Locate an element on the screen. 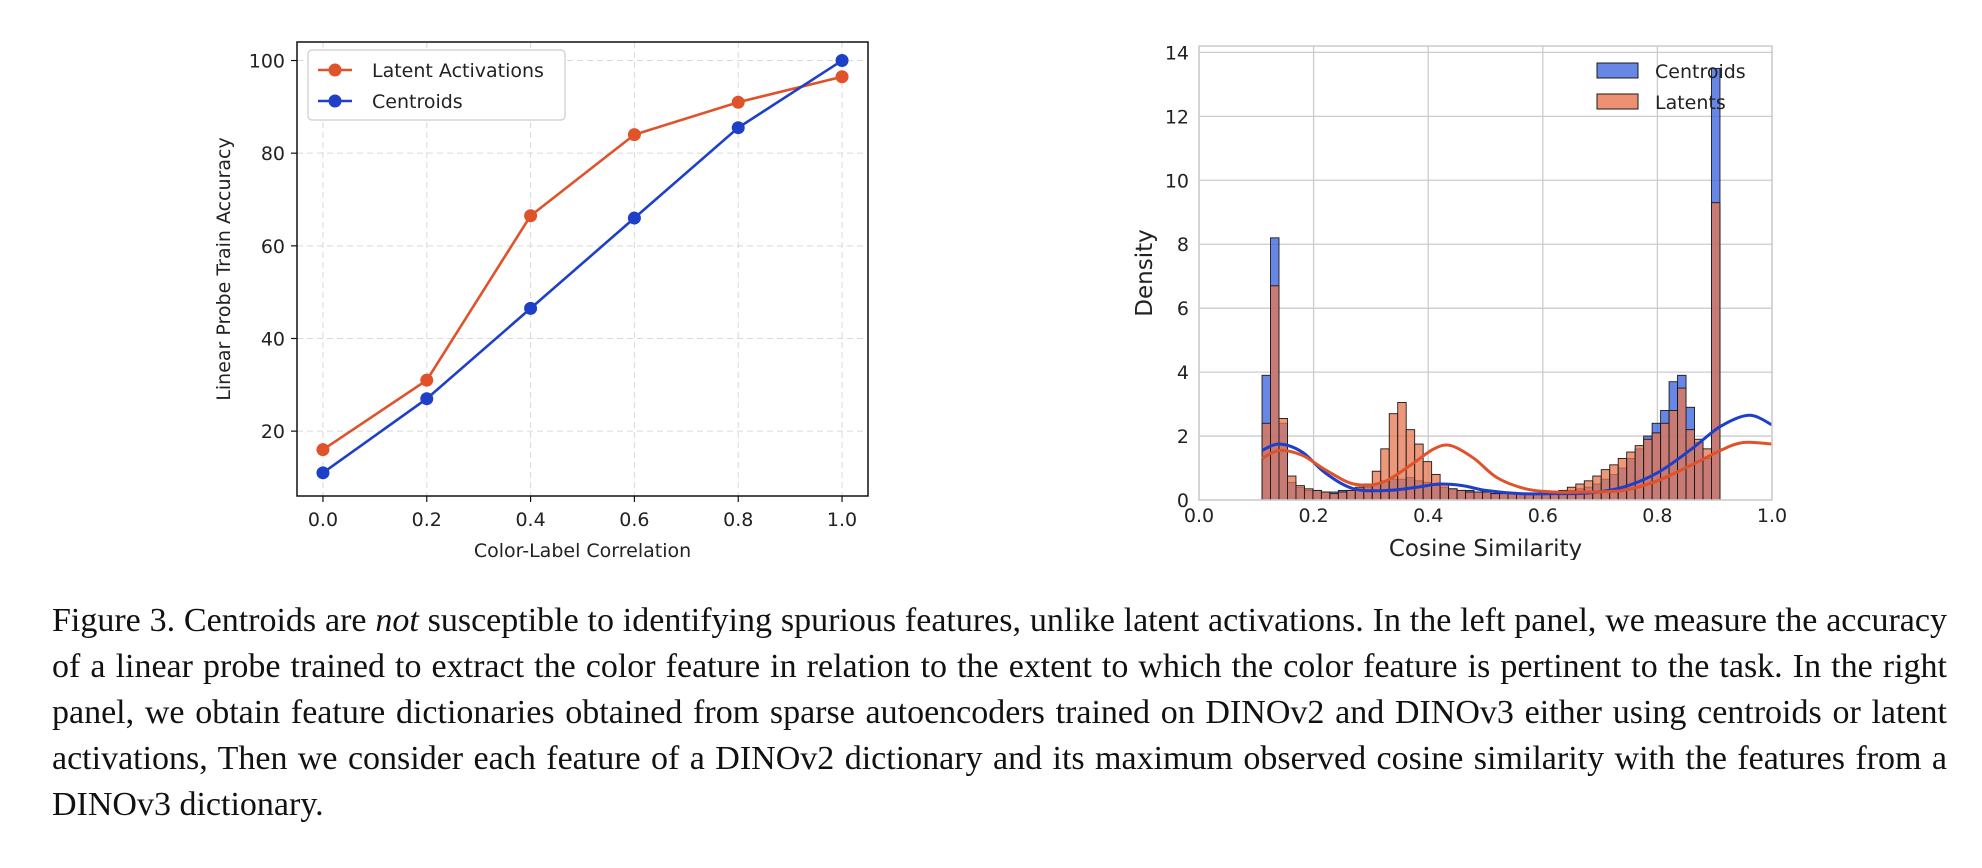  left-y-axis-label: Linear Probe Train Accuracy is located at coordinates (224, 268).